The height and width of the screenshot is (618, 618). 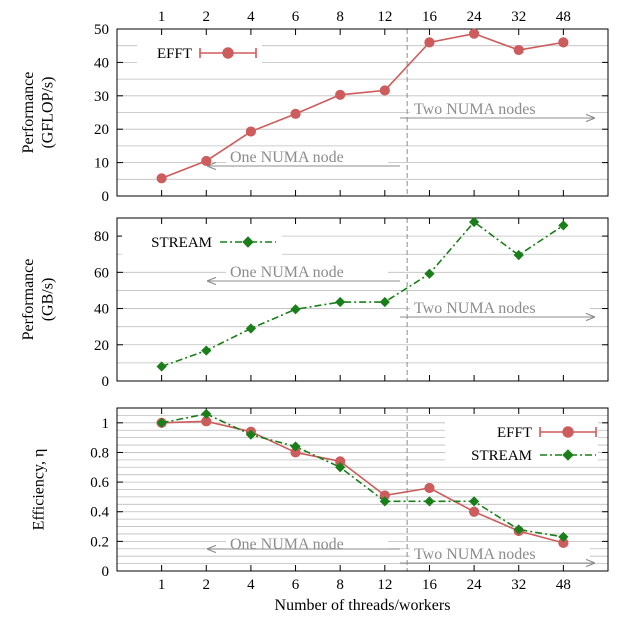 What do you see at coordinates (475, 17) in the screenshot?
I see `x-top-tick-label: 24` at bounding box center [475, 17].